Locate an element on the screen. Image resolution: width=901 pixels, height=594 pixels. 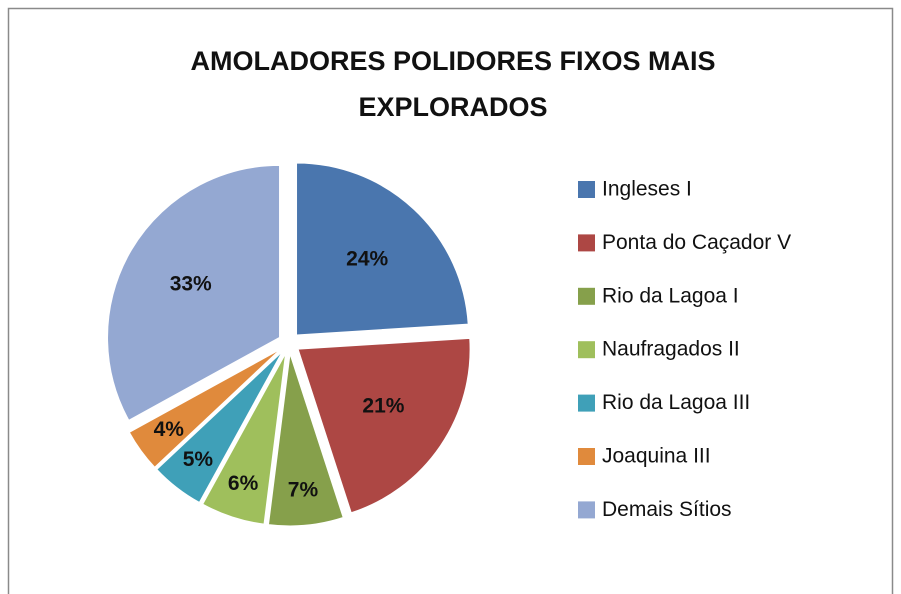
legend-label: Joaquina III is located at coordinates (656, 456).